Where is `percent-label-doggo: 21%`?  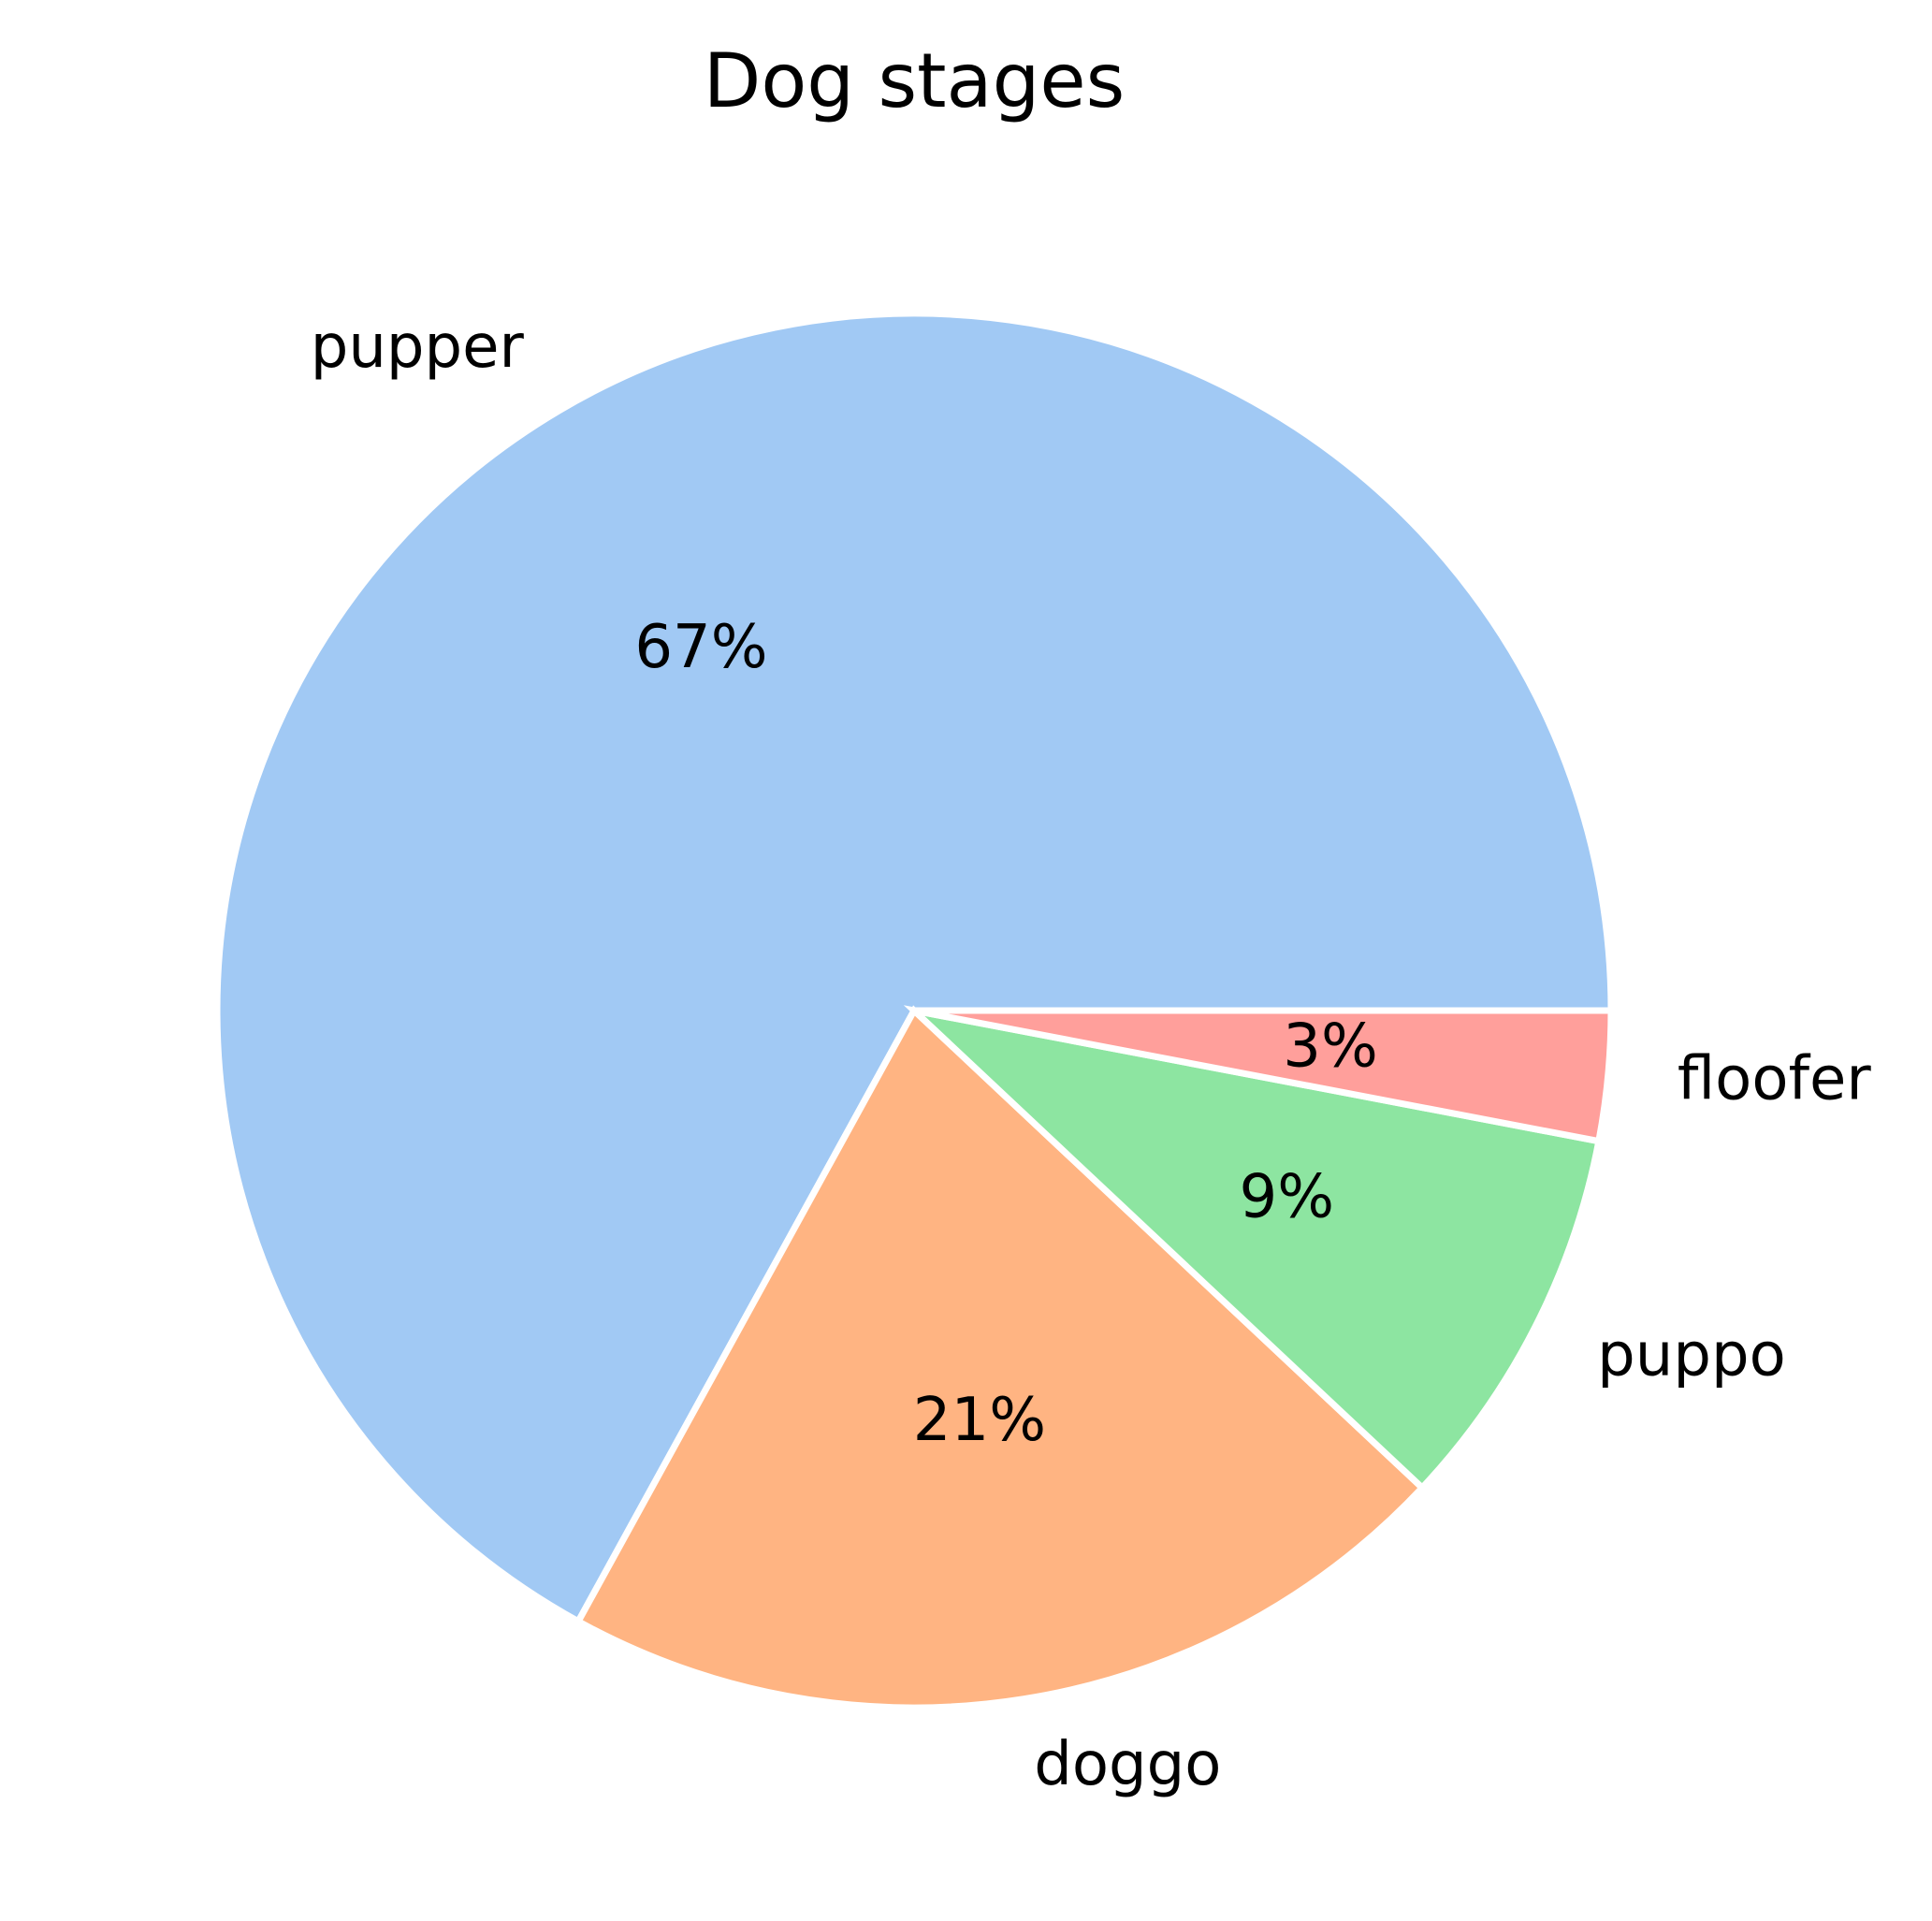 percent-label-doggo: 21% is located at coordinates (979, 1420).